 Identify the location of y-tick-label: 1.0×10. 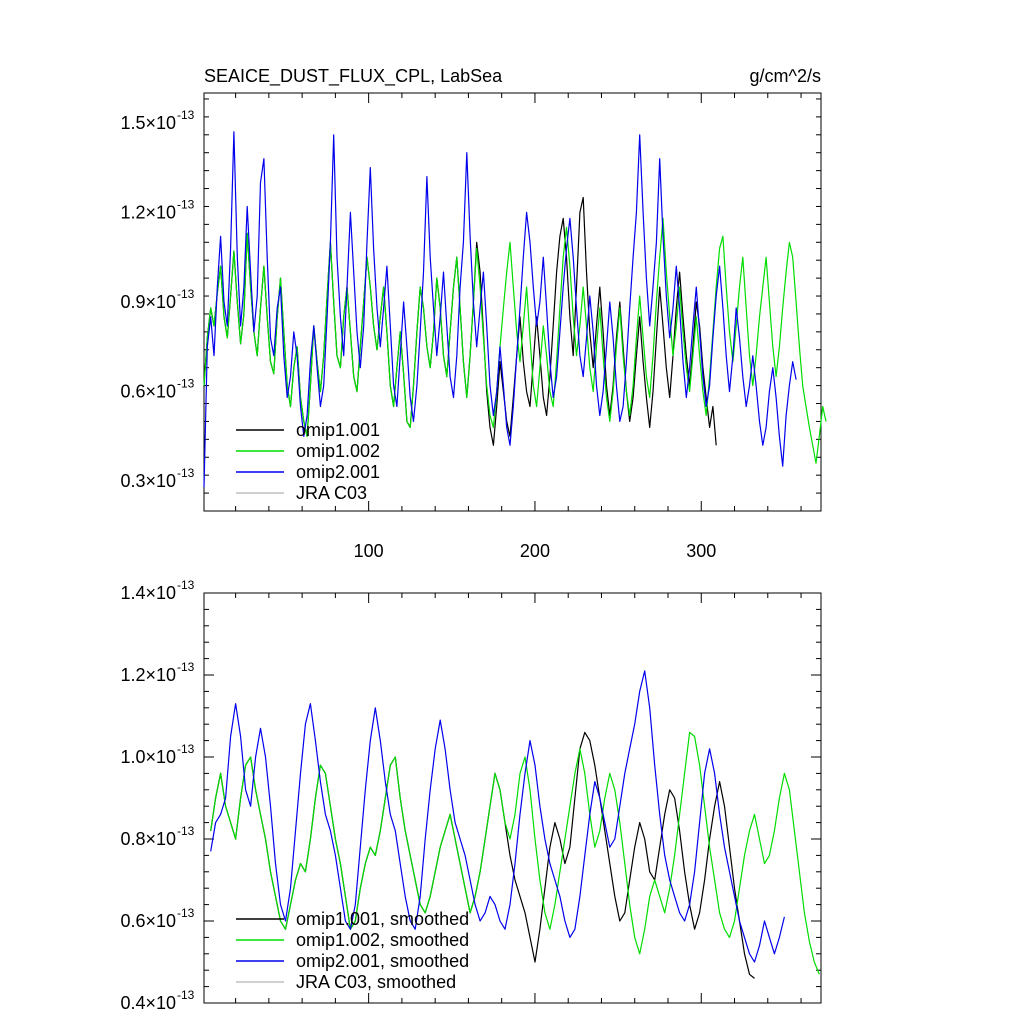
(148, 757).